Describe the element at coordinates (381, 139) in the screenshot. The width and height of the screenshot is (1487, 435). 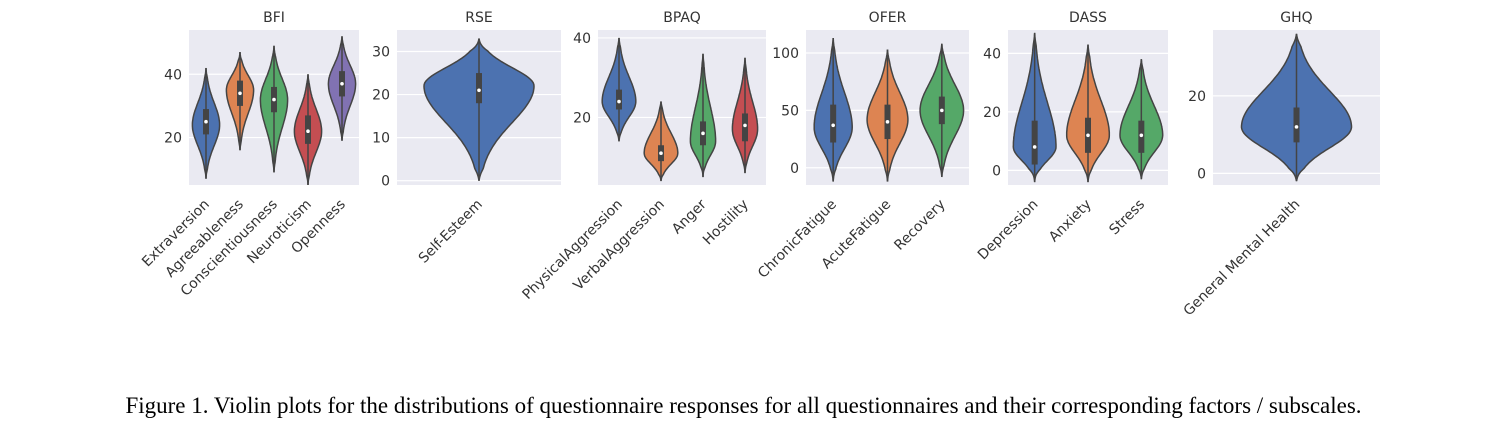
I see `y-tick-label: 10` at that location.